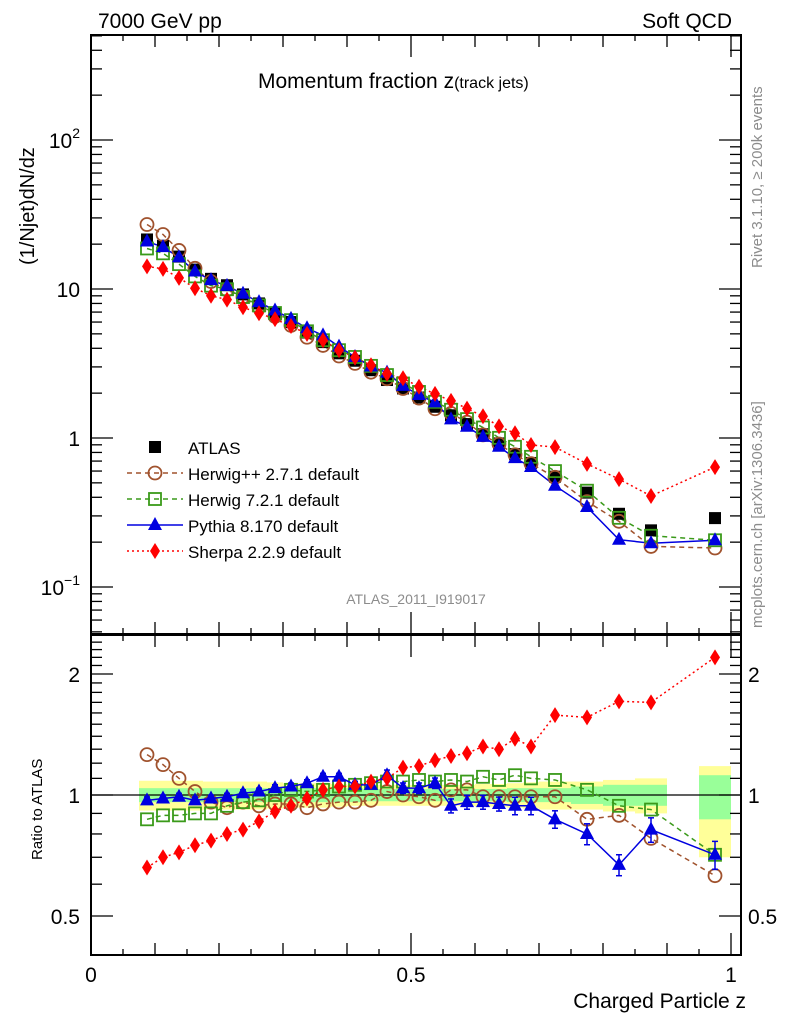 This screenshot has height=1024, width=786. I want to click on ratio-y-tick-label-right: 0.5, so click(762, 917).